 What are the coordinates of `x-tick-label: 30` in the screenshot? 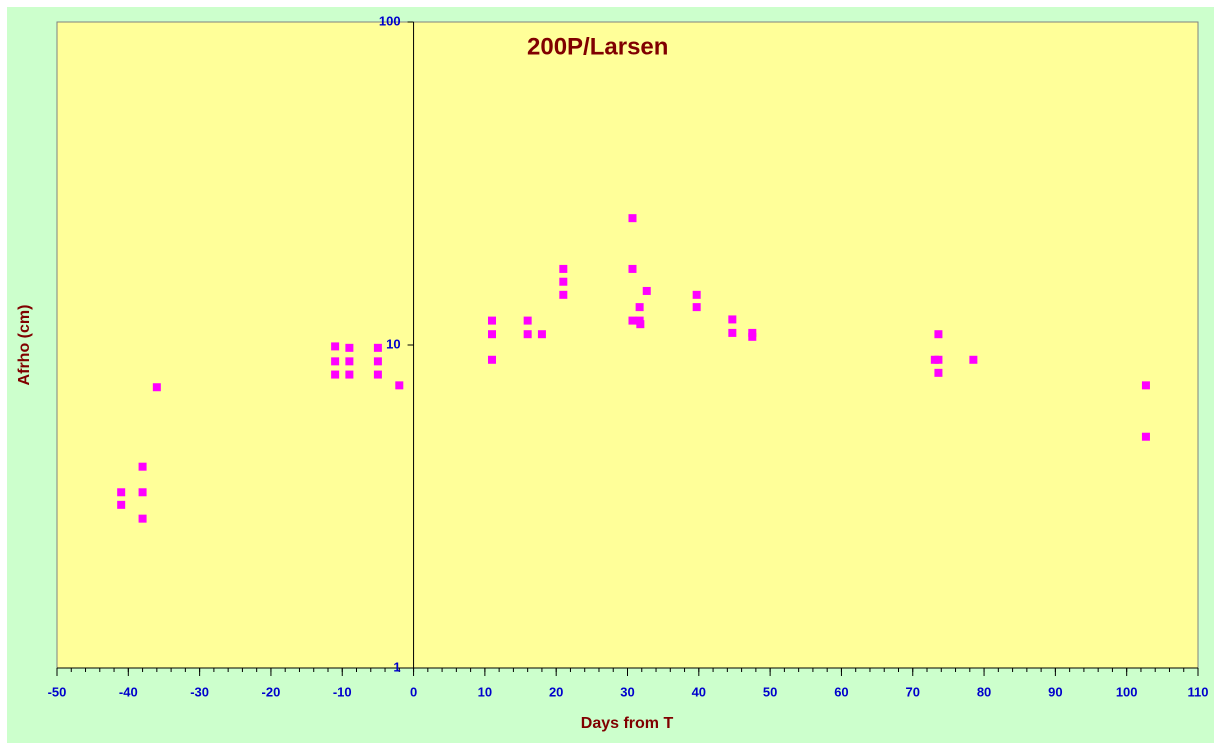 It's located at (627, 691).